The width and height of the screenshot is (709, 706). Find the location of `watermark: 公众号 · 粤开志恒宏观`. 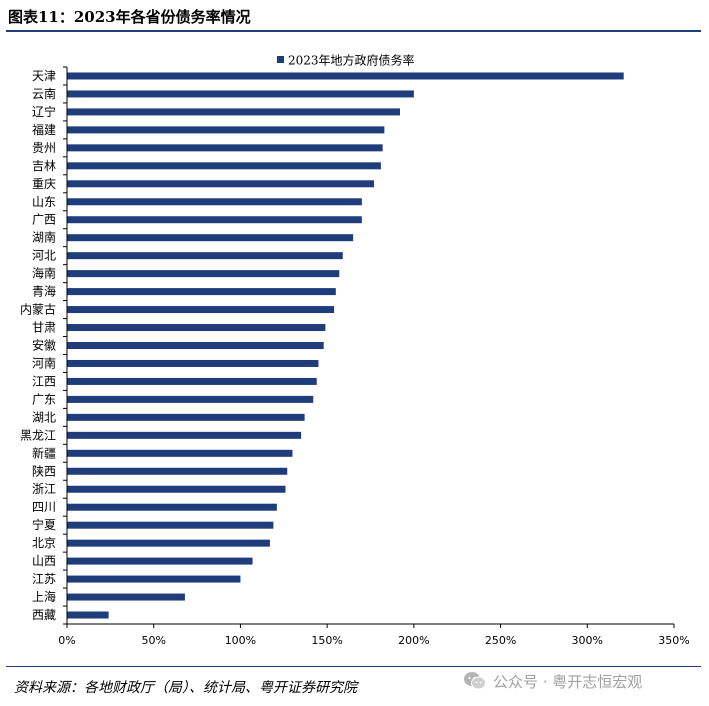

watermark: 公众号 · 粤开志恒宏观 is located at coordinates (583, 681).